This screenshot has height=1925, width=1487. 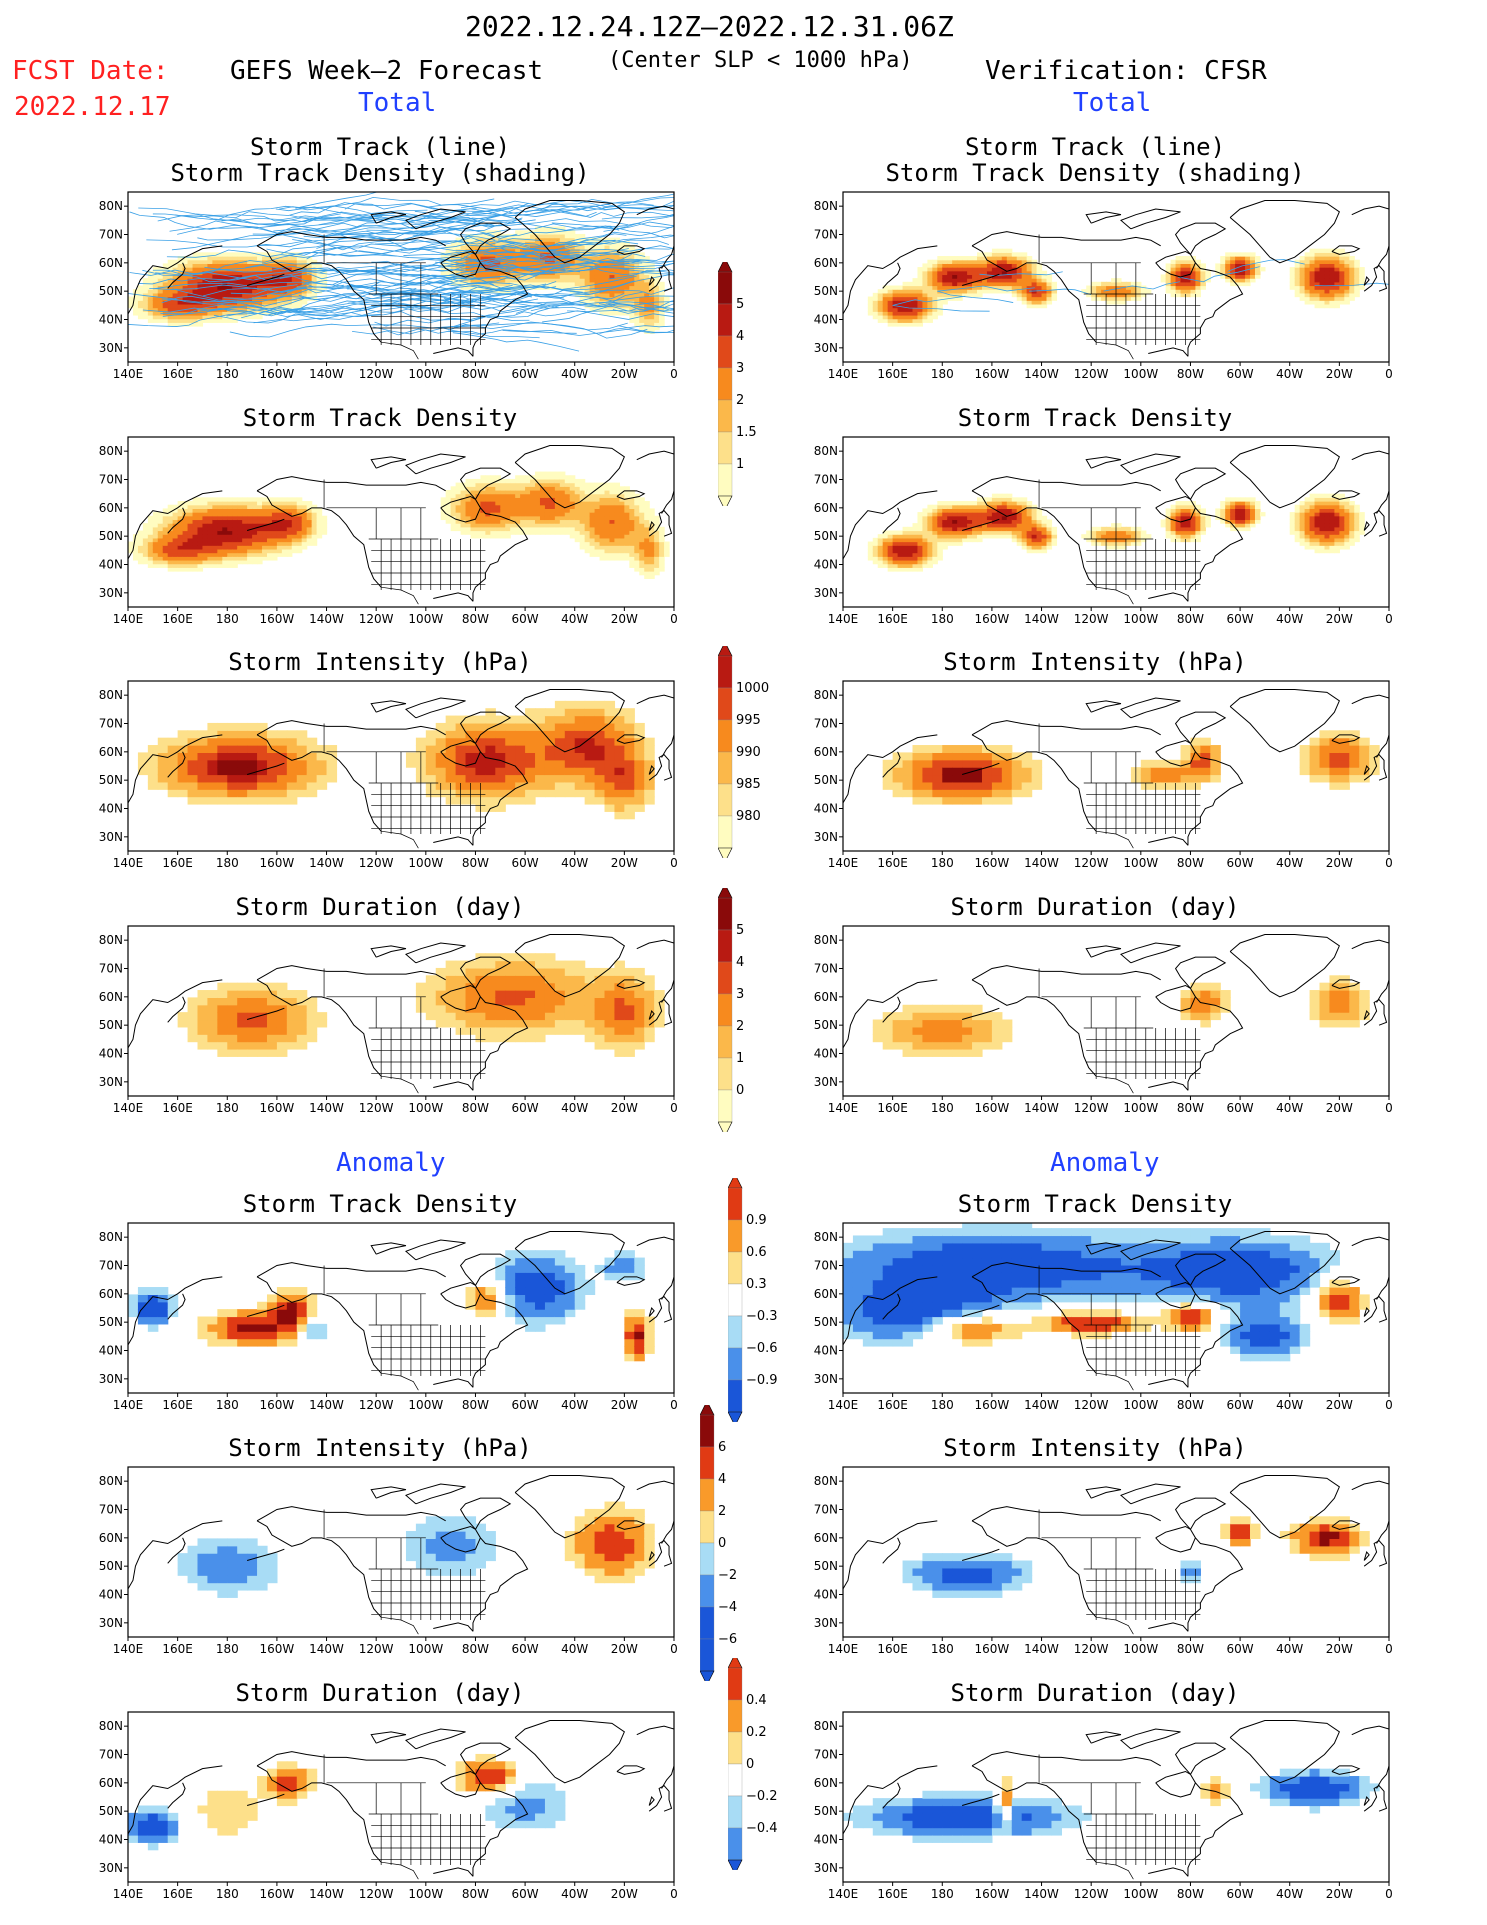 What do you see at coordinates (727, 1607) in the screenshot?
I see `colorbar-label: −4` at bounding box center [727, 1607].